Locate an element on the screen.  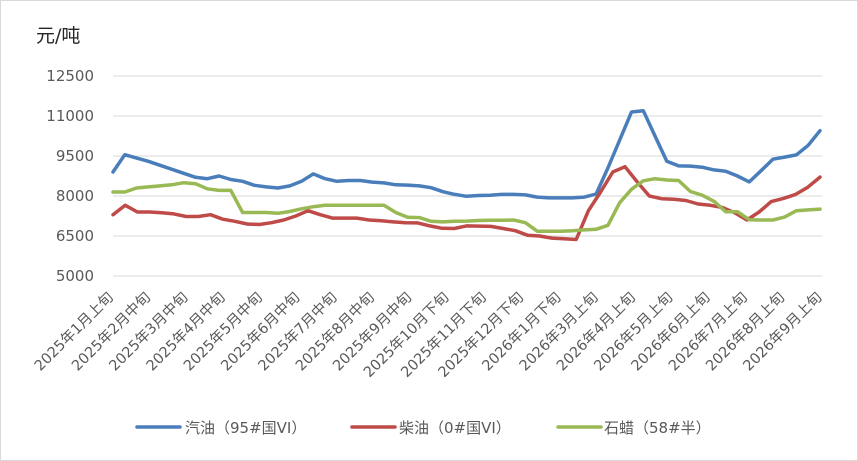
legend-label-0: 汽油（95#国VI） is located at coordinates (245, 428).